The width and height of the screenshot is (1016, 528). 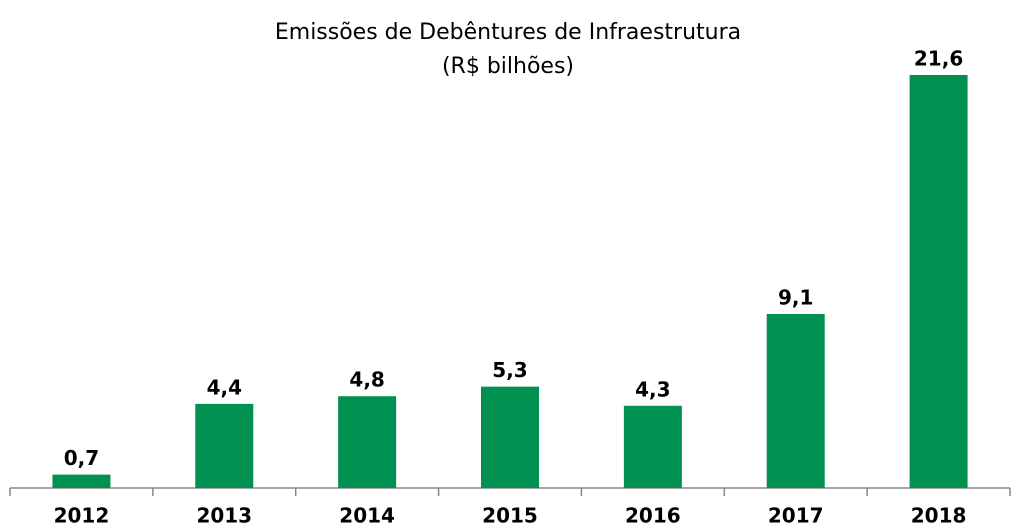 I want to click on data-label: 4,8, so click(x=366, y=380).